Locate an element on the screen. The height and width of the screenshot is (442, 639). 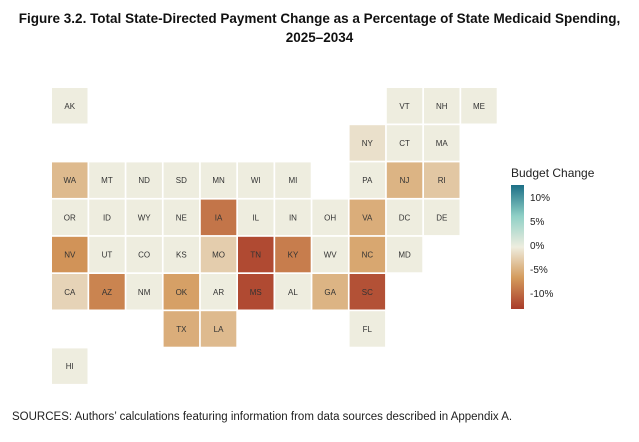
state-tile-az: AZ is located at coordinates (107, 292).